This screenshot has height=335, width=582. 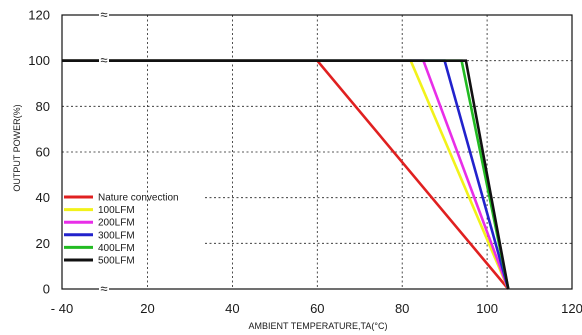 What do you see at coordinates (43, 106) in the screenshot?
I see `y-tick-label: 80` at bounding box center [43, 106].